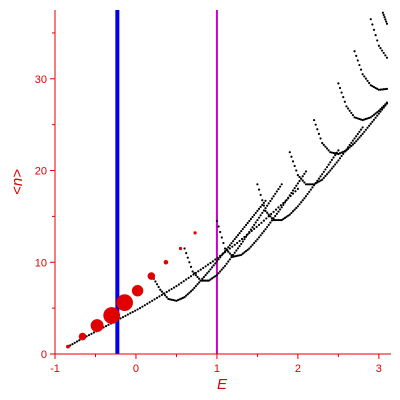  What do you see at coordinates (112, 315) in the screenshot?
I see `highlight-point` at bounding box center [112, 315].